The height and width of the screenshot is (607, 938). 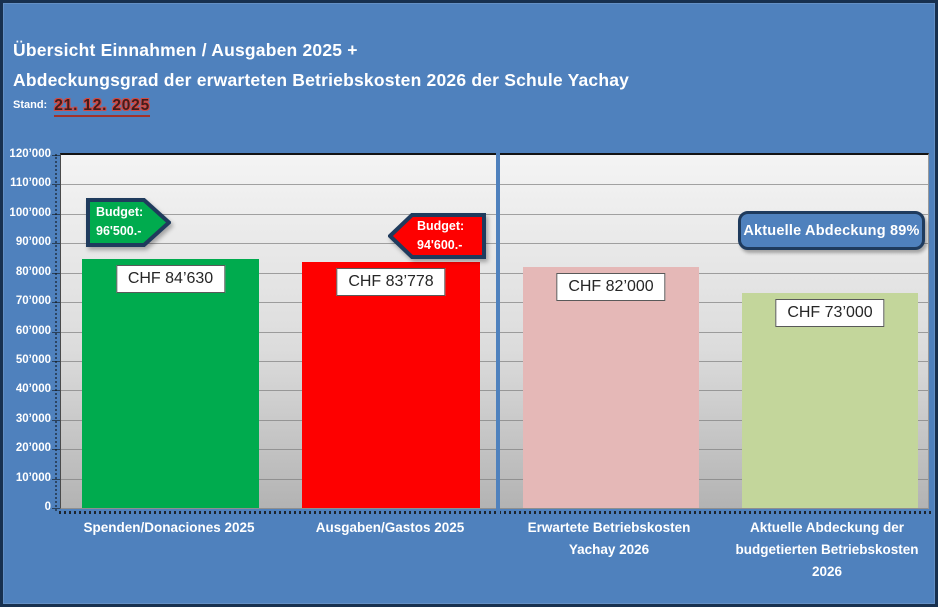 What do you see at coordinates (390, 527) in the screenshot?
I see `x-axis-label: Ausgaben/Gastos 2025` at bounding box center [390, 527].